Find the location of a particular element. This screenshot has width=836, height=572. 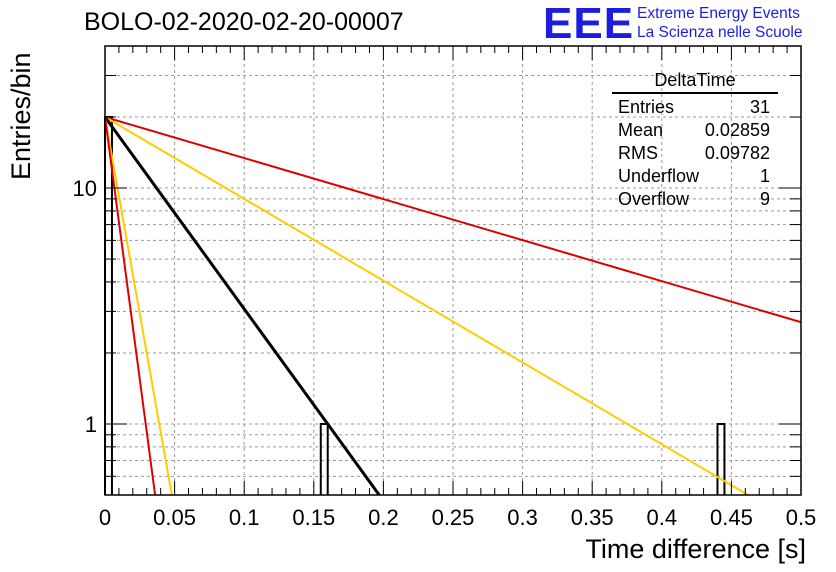

x-tick-label: 0.35 is located at coordinates (592, 517).